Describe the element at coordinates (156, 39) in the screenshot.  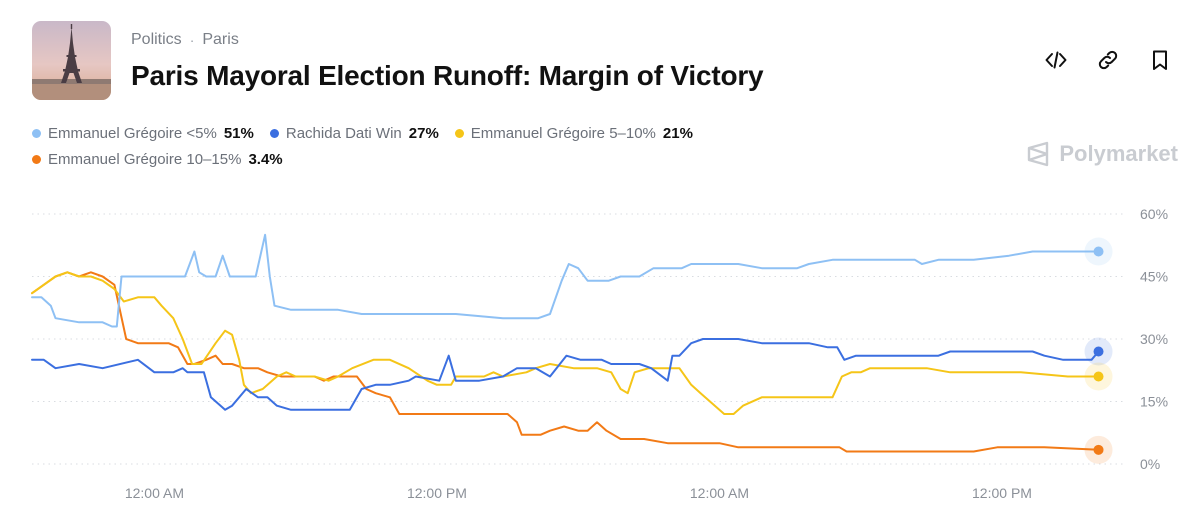
I see `breadcrumb-category: Politics` at that location.